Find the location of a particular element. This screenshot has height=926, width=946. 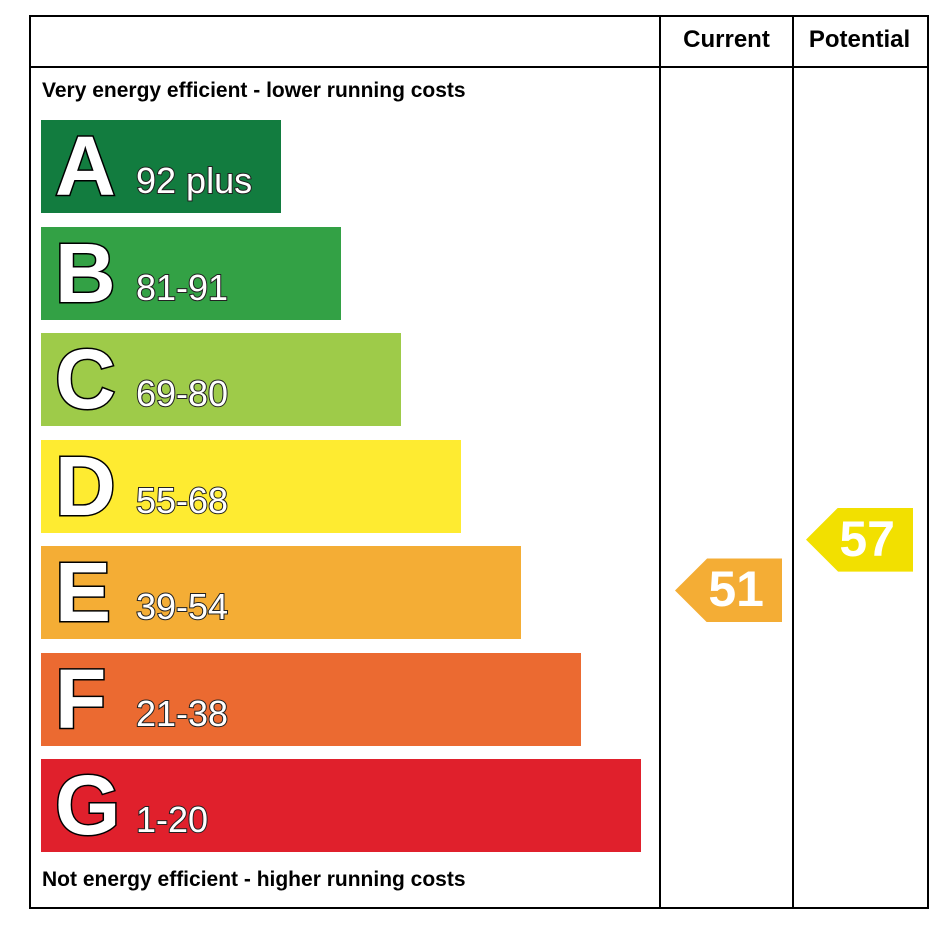

band-letter: B is located at coordinates (86, 272).